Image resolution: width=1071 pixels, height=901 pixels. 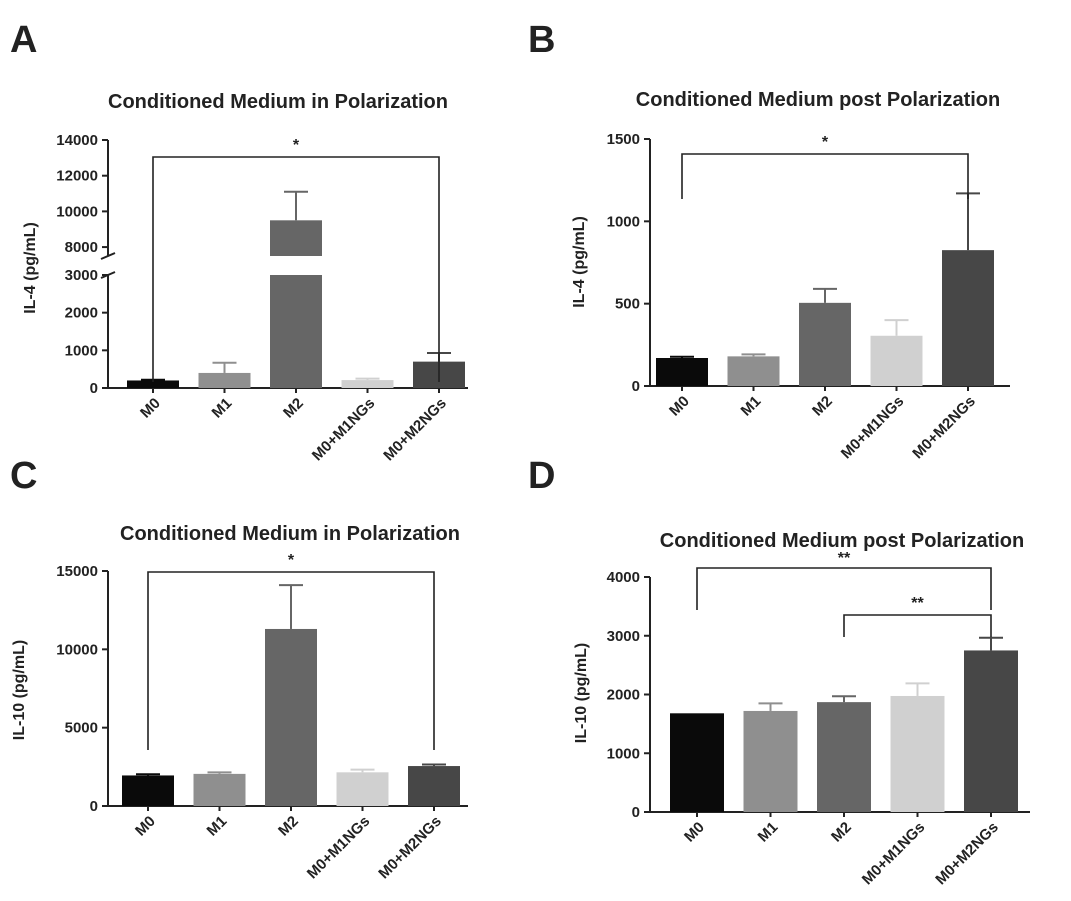 What do you see at coordinates (81, 728) in the screenshot?
I see `y-tick-label: 5000` at bounding box center [81, 728].